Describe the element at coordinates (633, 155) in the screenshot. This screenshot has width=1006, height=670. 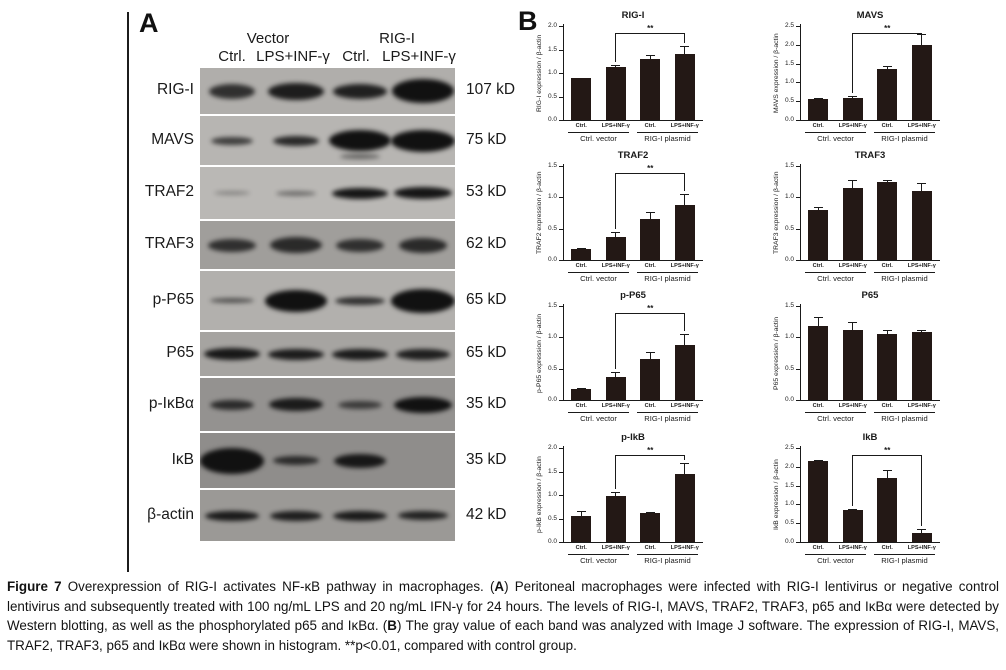
I see `chart-title: TRAF2` at that location.